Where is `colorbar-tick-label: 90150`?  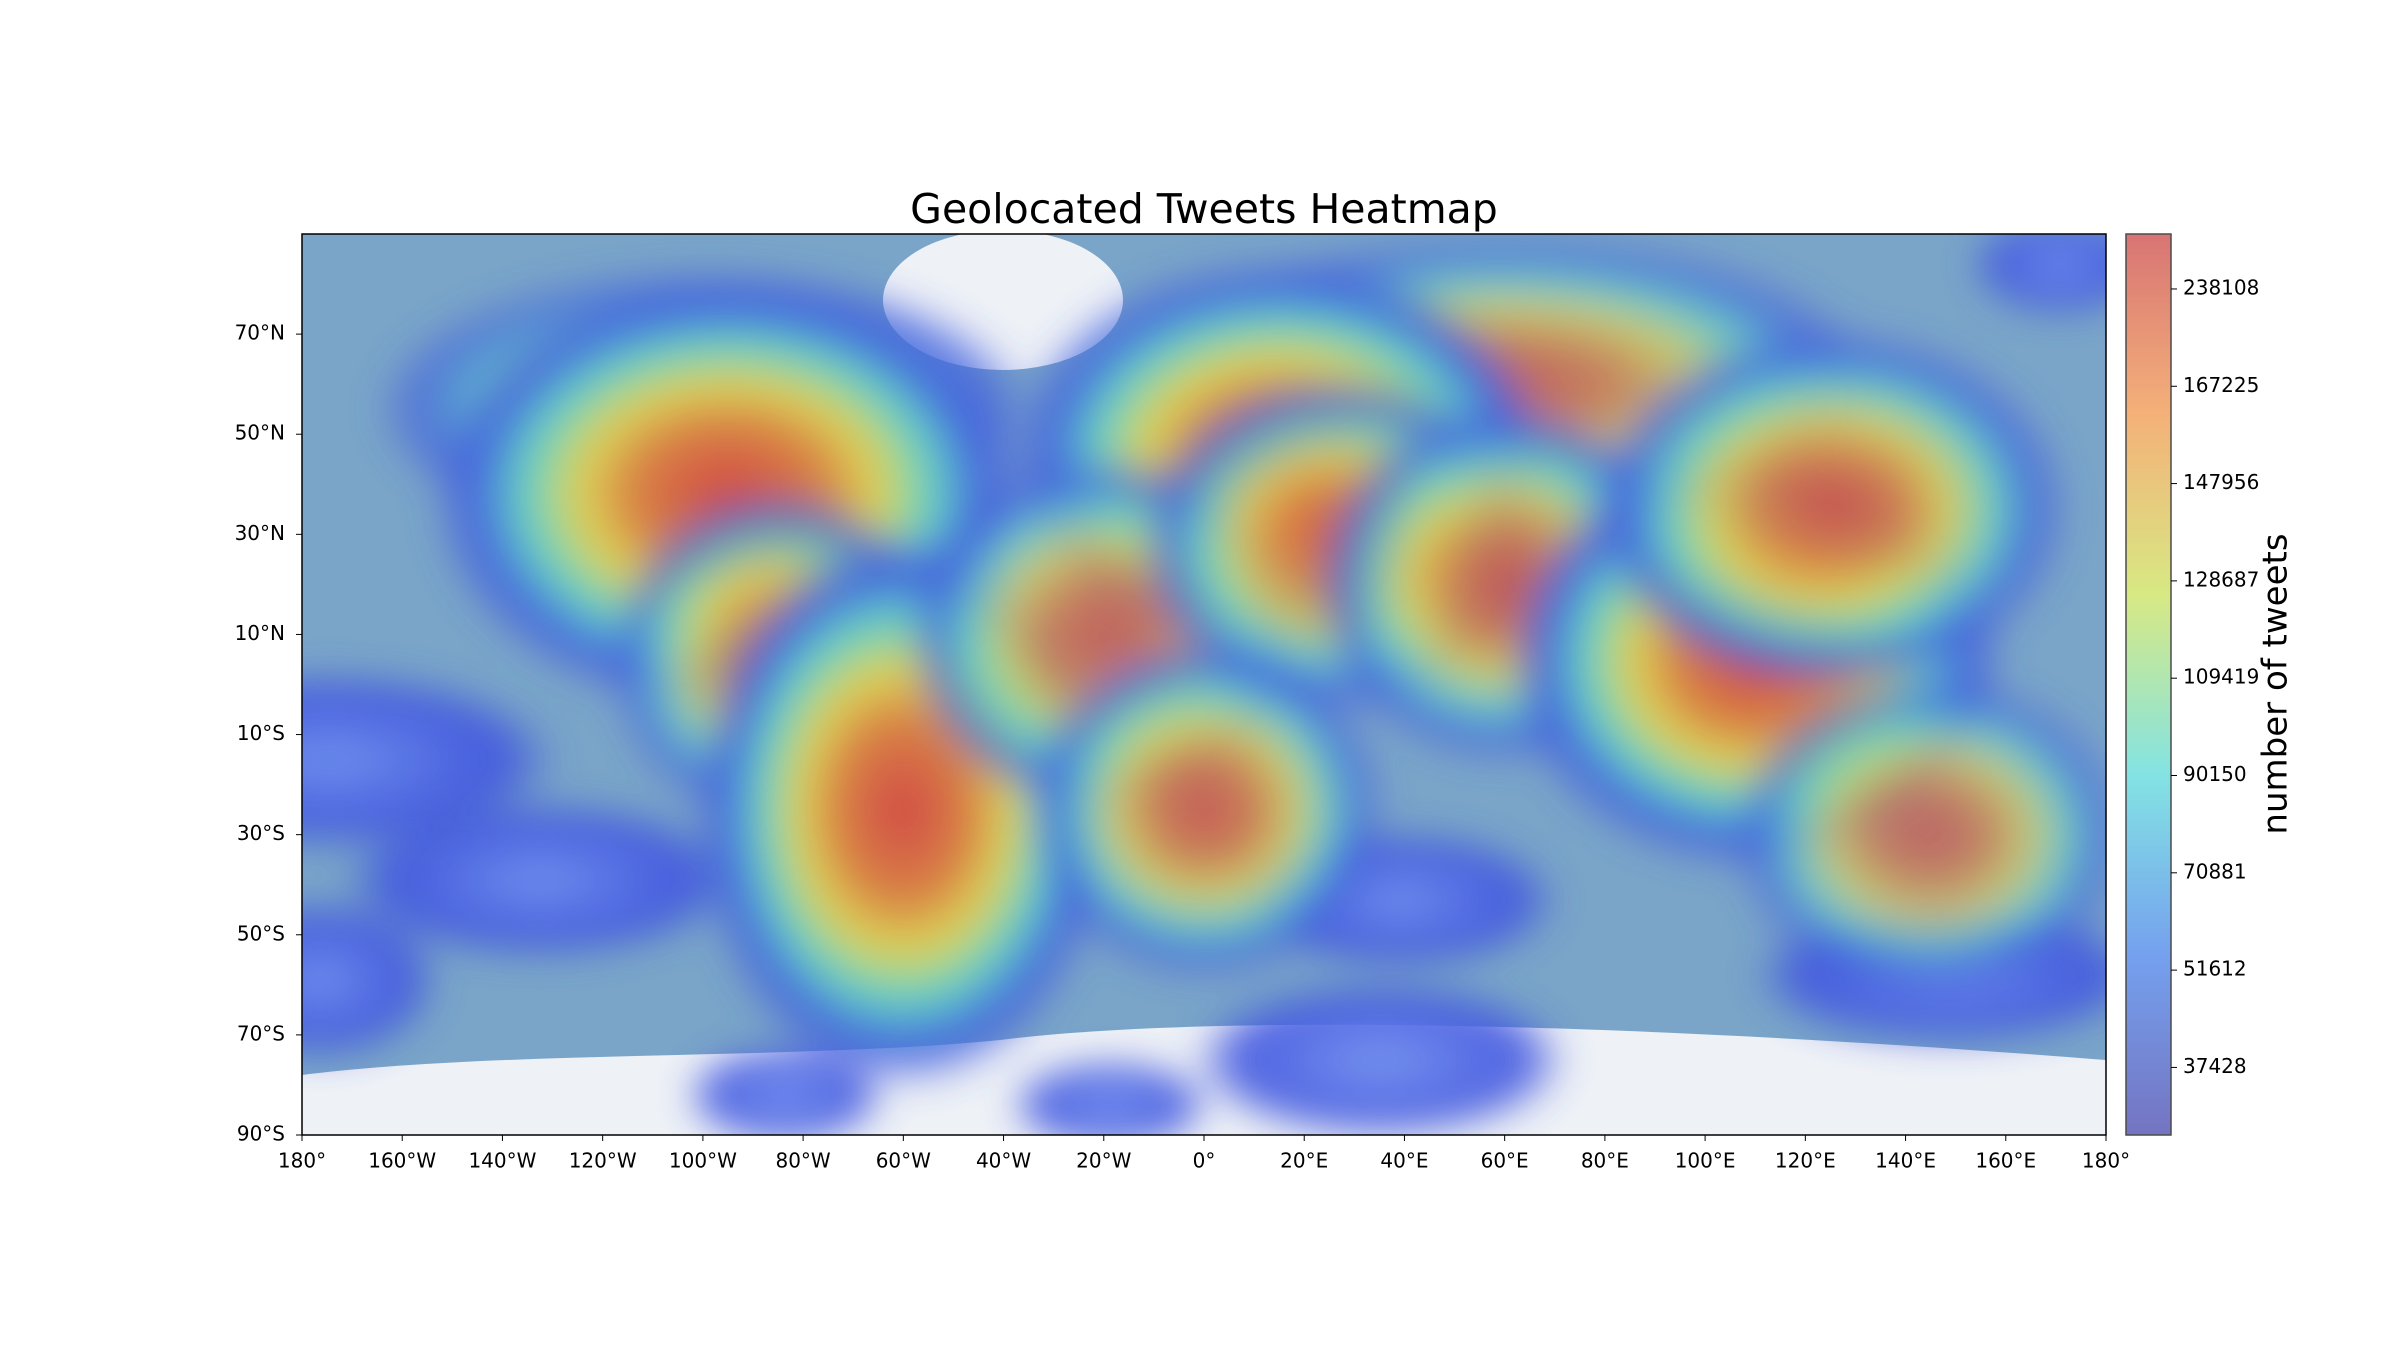 colorbar-tick-label: 90150 is located at coordinates (2215, 774).